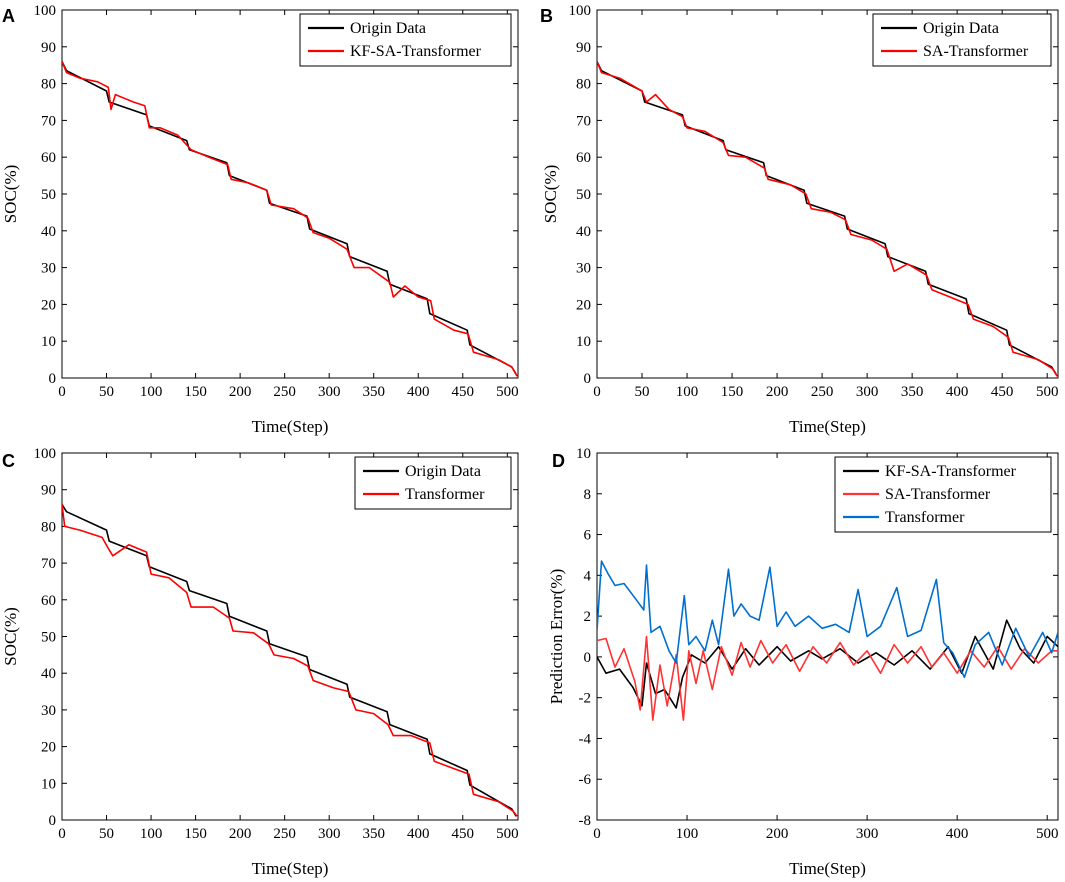 Image resolution: width=1065 pixels, height=882 pixels. Describe the element at coordinates (8, 461) in the screenshot. I see `panel-letter: C` at that location.